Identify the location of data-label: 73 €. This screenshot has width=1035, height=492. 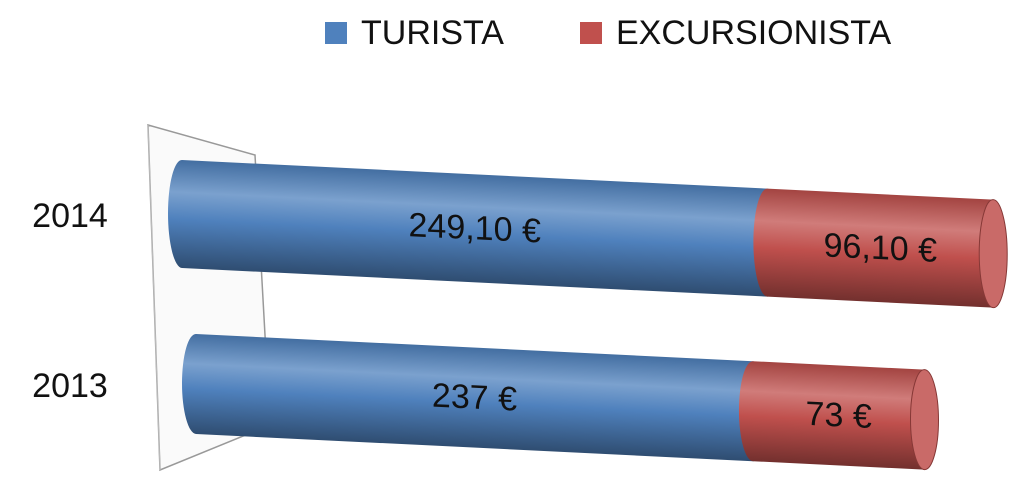
(839, 415).